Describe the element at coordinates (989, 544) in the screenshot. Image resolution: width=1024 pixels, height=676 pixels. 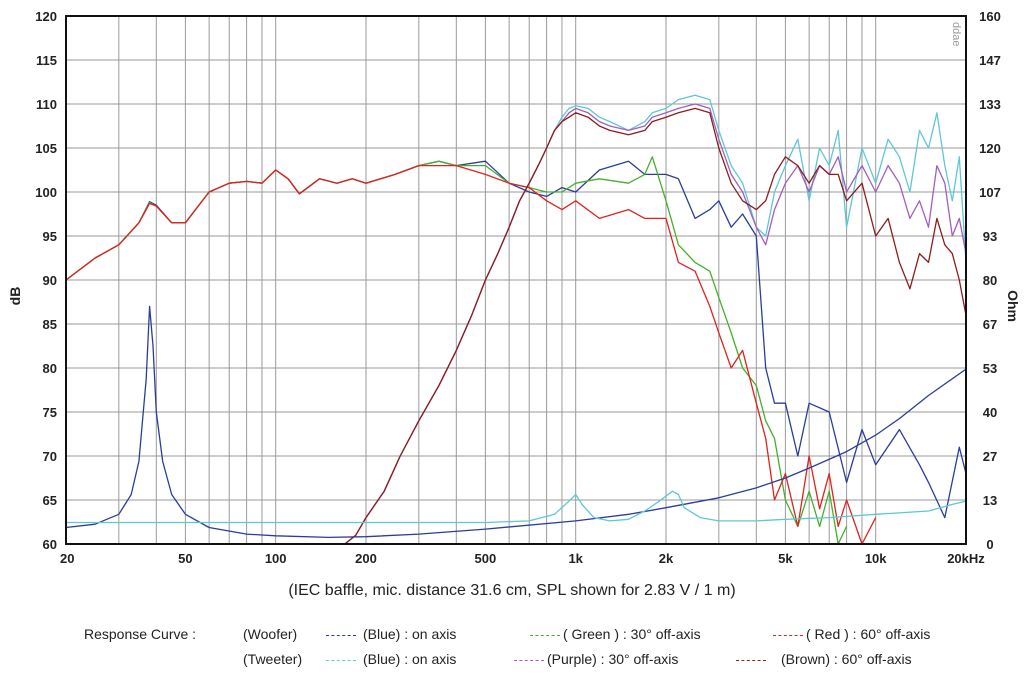
I see `y-tick-label-right: 0` at that location.